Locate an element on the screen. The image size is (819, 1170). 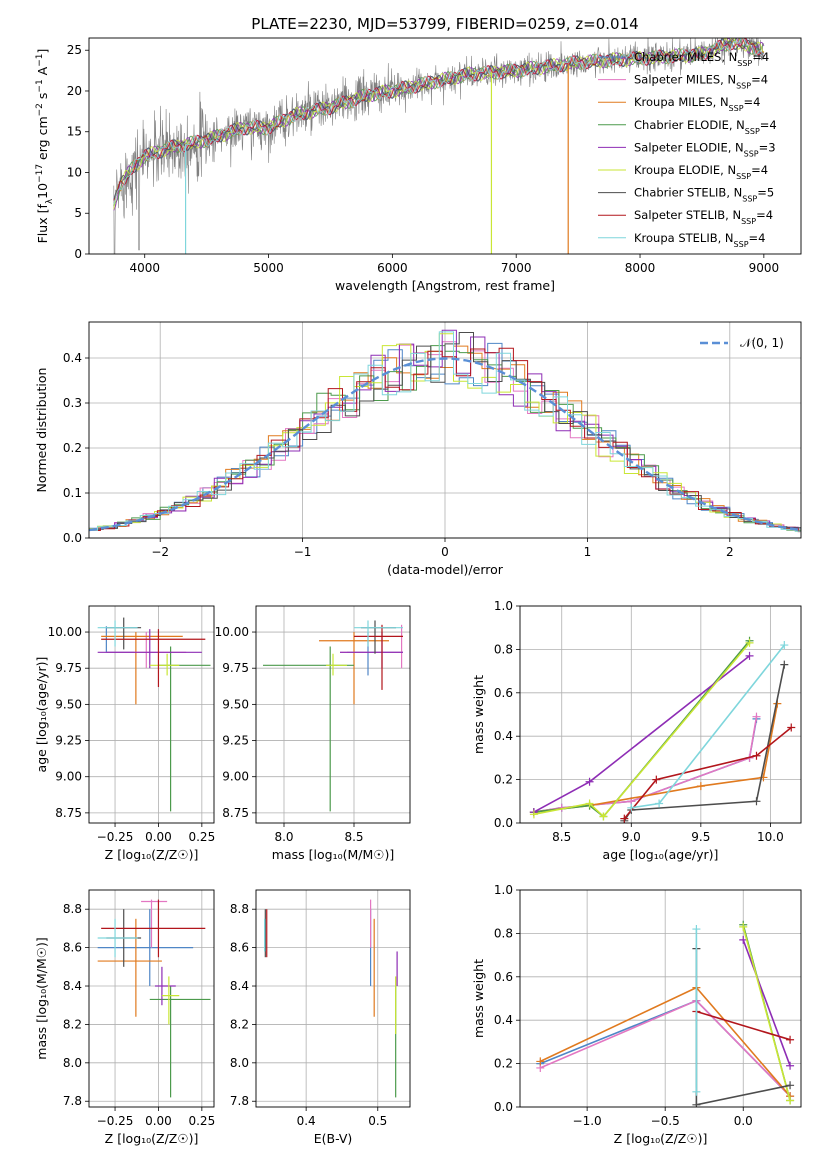
y-tick-label: 8.4 is located at coordinates (239, 986).